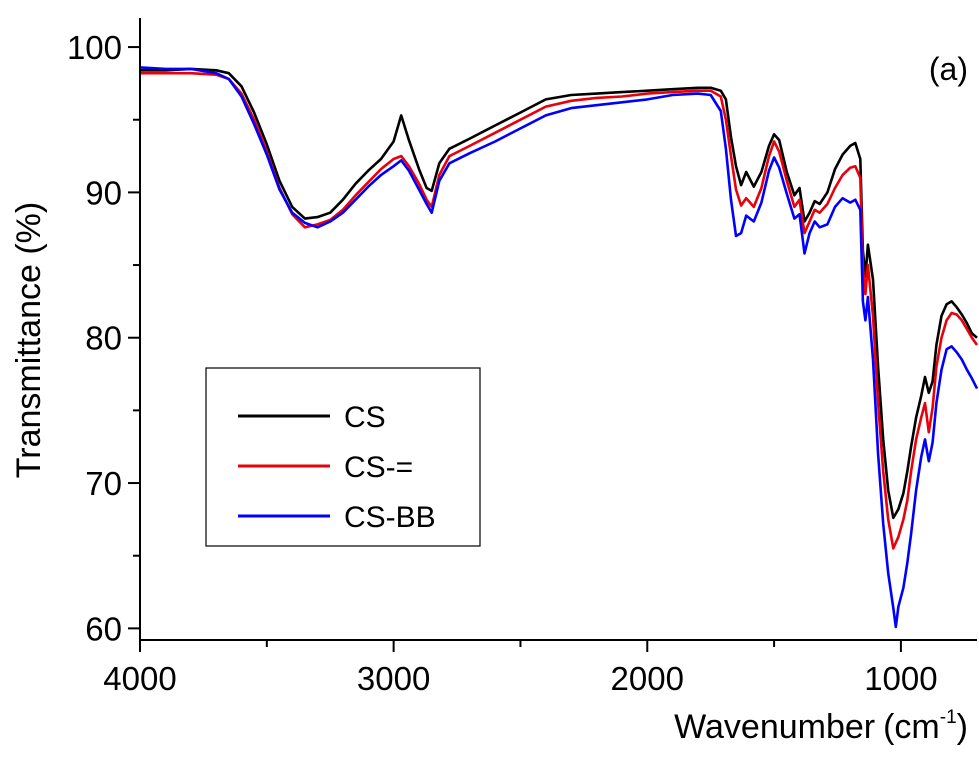 The width and height of the screenshot is (979, 757). Describe the element at coordinates (647, 678) in the screenshot. I see `x-tick-label: 2000` at that location.